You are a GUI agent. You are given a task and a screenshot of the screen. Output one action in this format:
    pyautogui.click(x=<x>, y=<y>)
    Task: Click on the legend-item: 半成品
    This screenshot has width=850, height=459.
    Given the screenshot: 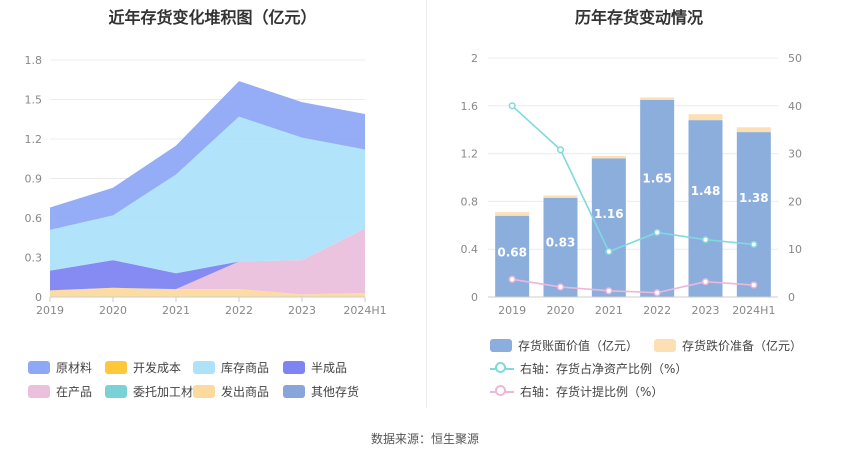 What is the action you would take?
    pyautogui.click(x=315, y=367)
    